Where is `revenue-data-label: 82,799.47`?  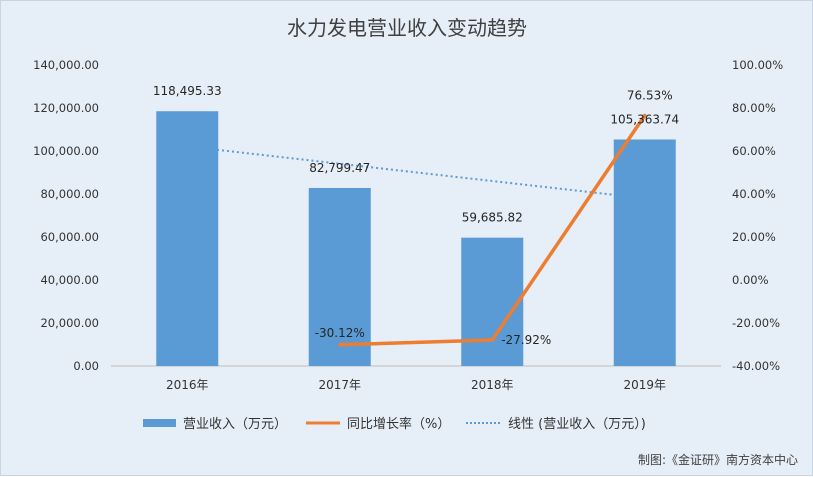 revenue-data-label: 82,799.47 is located at coordinates (339, 168).